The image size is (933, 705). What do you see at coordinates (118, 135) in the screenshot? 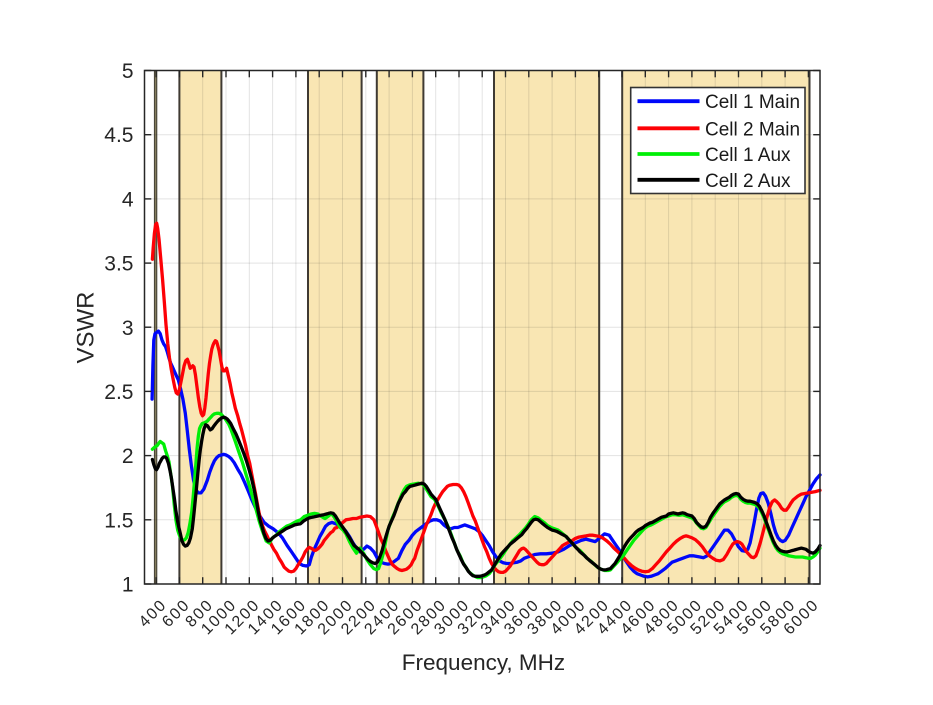
I see `svg-text: 4.5` at bounding box center [118, 135].